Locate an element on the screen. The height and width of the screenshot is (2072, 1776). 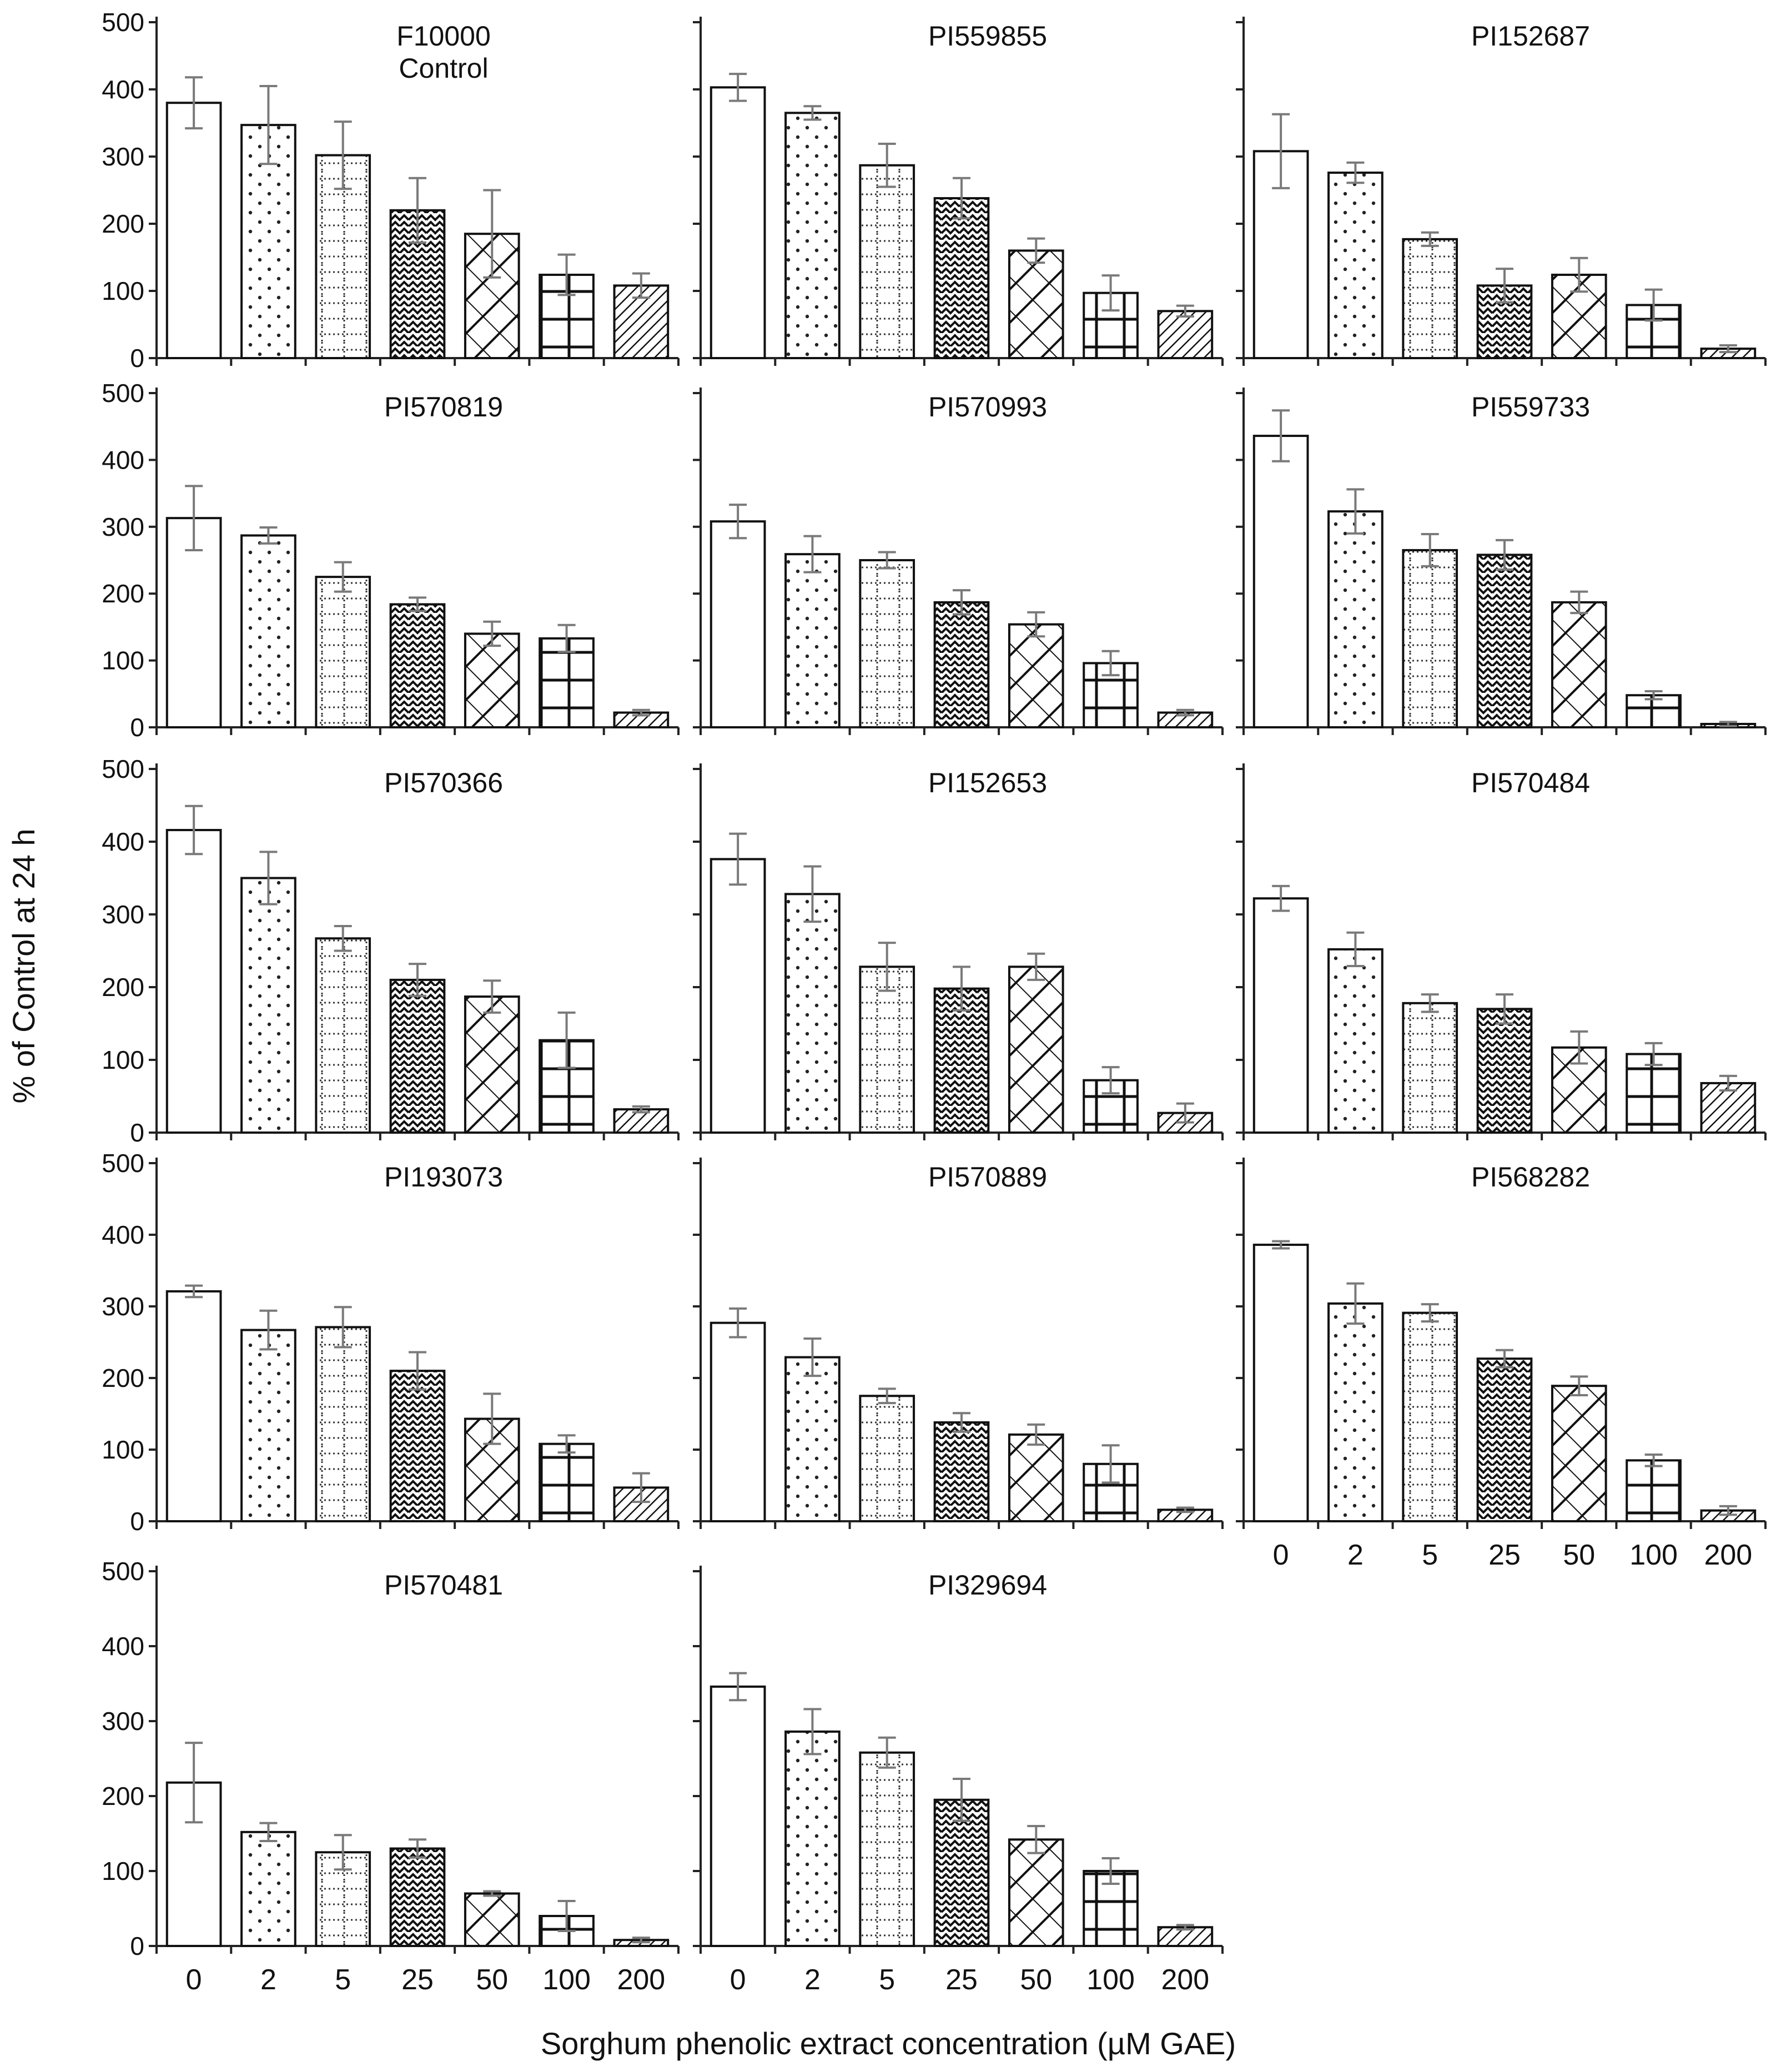
panel-pi559733: PI559733 is located at coordinates (1501, 561).